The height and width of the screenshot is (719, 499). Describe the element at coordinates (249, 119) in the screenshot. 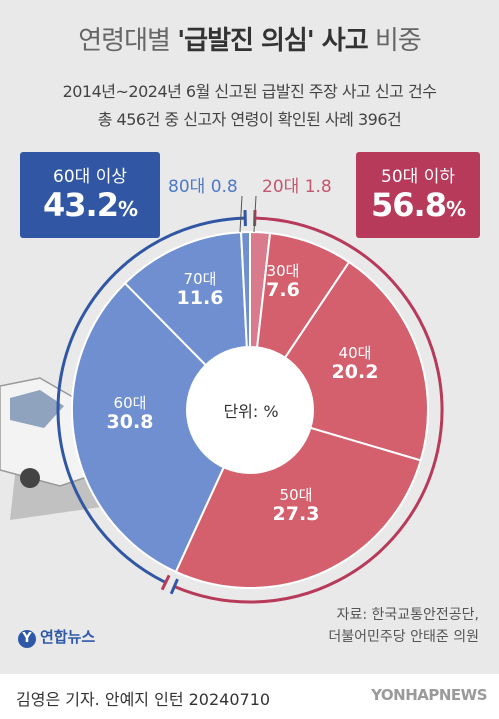

I see `subtitle-line-2: 총 456건 중 신고자 연령이 확인된 사례 396건` at that location.